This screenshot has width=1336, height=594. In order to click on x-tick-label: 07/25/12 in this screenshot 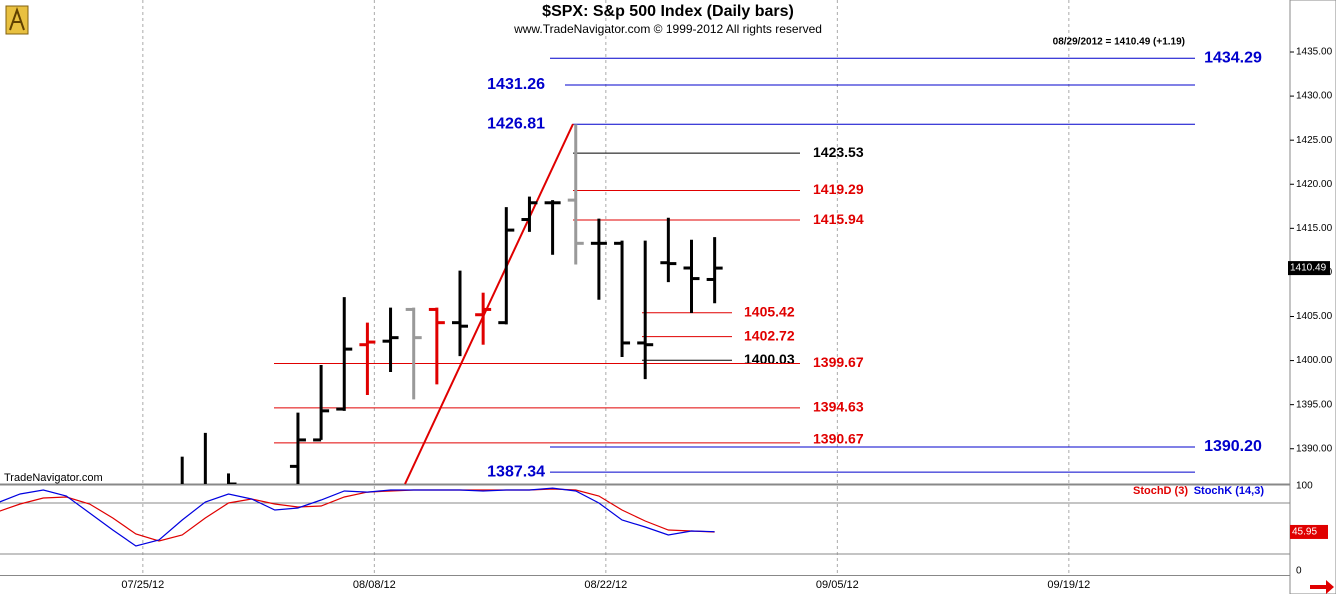, I will do `click(142, 585)`.